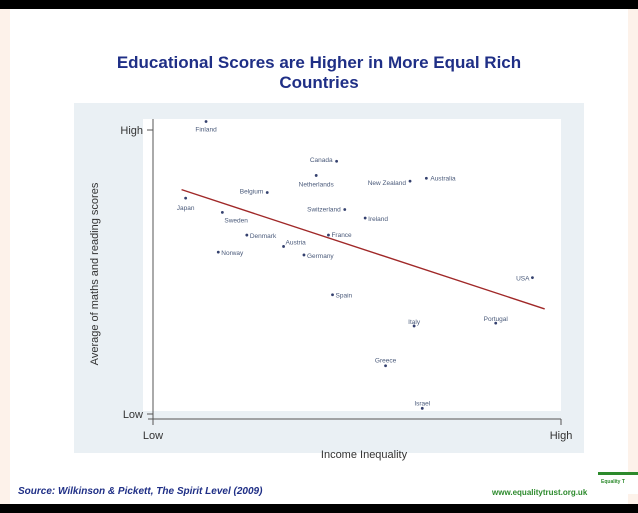 This screenshot has height=513, width=638. Describe the element at coordinates (206, 121) in the screenshot. I see `data-point-finland` at that location.